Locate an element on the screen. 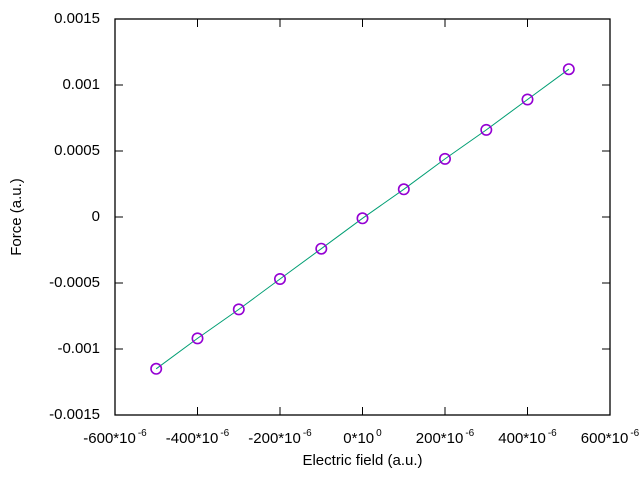  x-tick-mantissa: 200*10 is located at coordinates (439, 438).